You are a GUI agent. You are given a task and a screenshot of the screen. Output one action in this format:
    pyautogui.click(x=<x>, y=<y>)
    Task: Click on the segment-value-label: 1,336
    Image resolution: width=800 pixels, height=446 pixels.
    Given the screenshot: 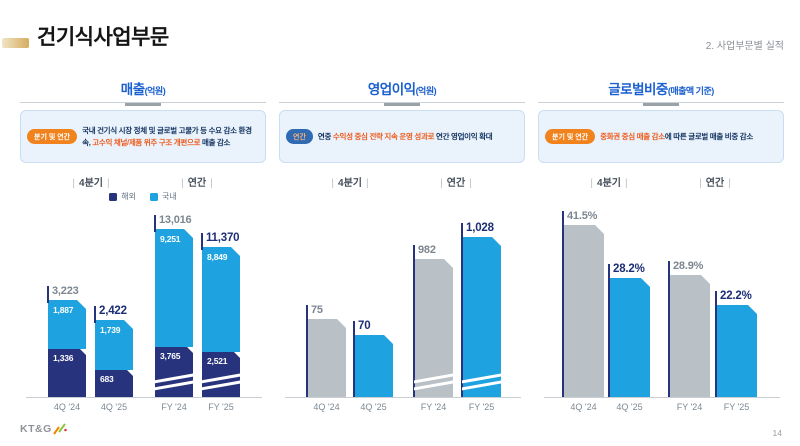 What is the action you would take?
    pyautogui.click(x=63, y=358)
    